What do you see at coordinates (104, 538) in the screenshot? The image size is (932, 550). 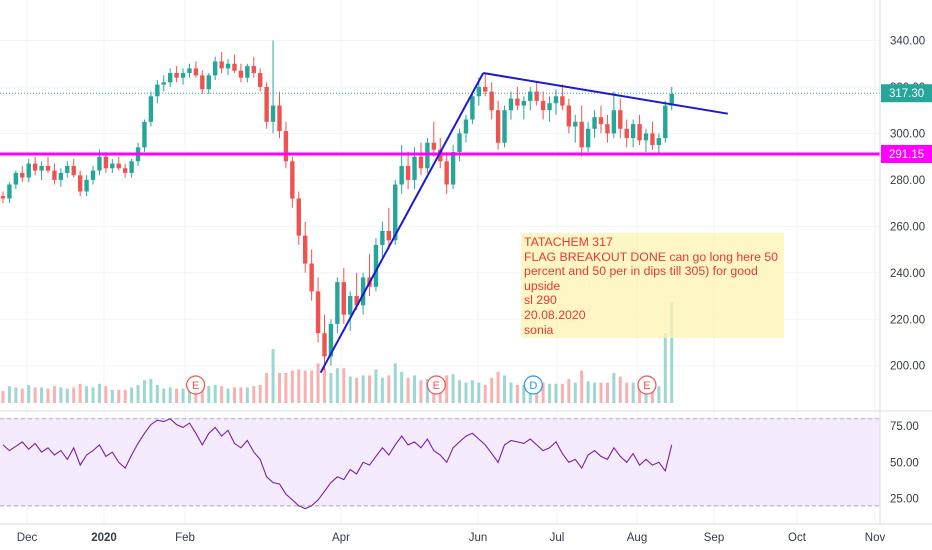 I see `time-tick-label: 2020` at bounding box center [104, 538].